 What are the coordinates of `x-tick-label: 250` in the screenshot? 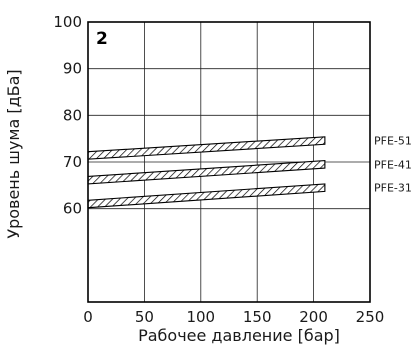 It's located at (370, 317).